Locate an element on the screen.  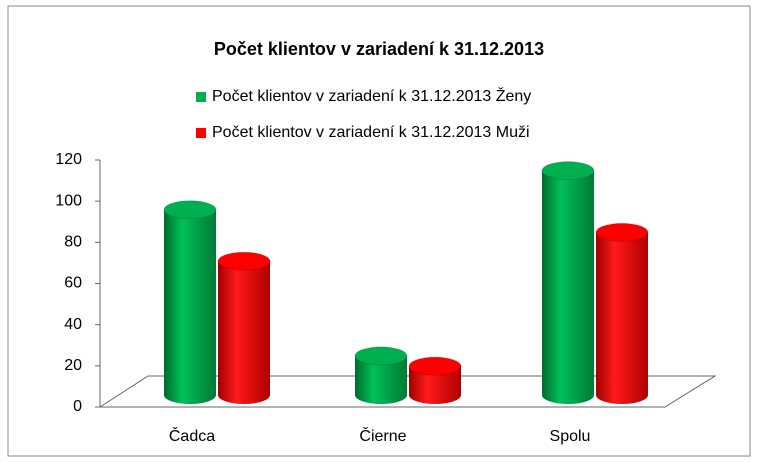
y-tick-label: 80 is located at coordinates (73, 242).